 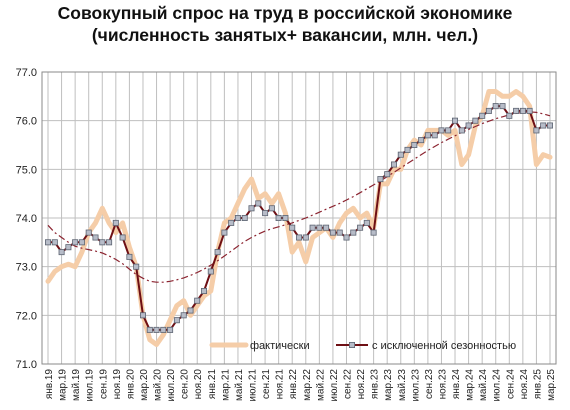 I want to click on x-tick-label: янв.21, so click(x=212, y=384).